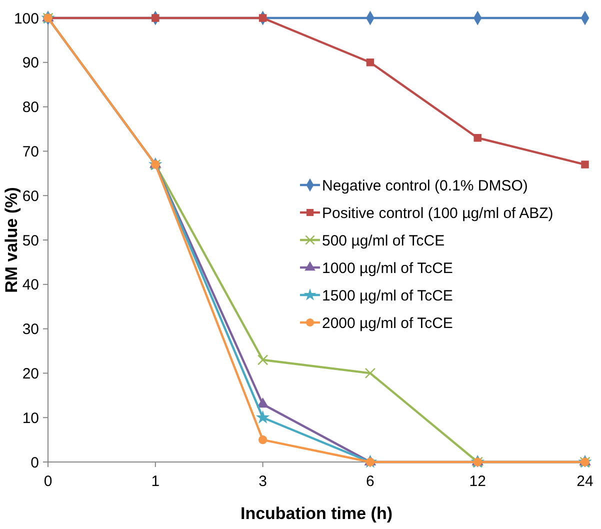  Describe the element at coordinates (370, 481) in the screenshot. I see `x-tick-label: 6` at that location.